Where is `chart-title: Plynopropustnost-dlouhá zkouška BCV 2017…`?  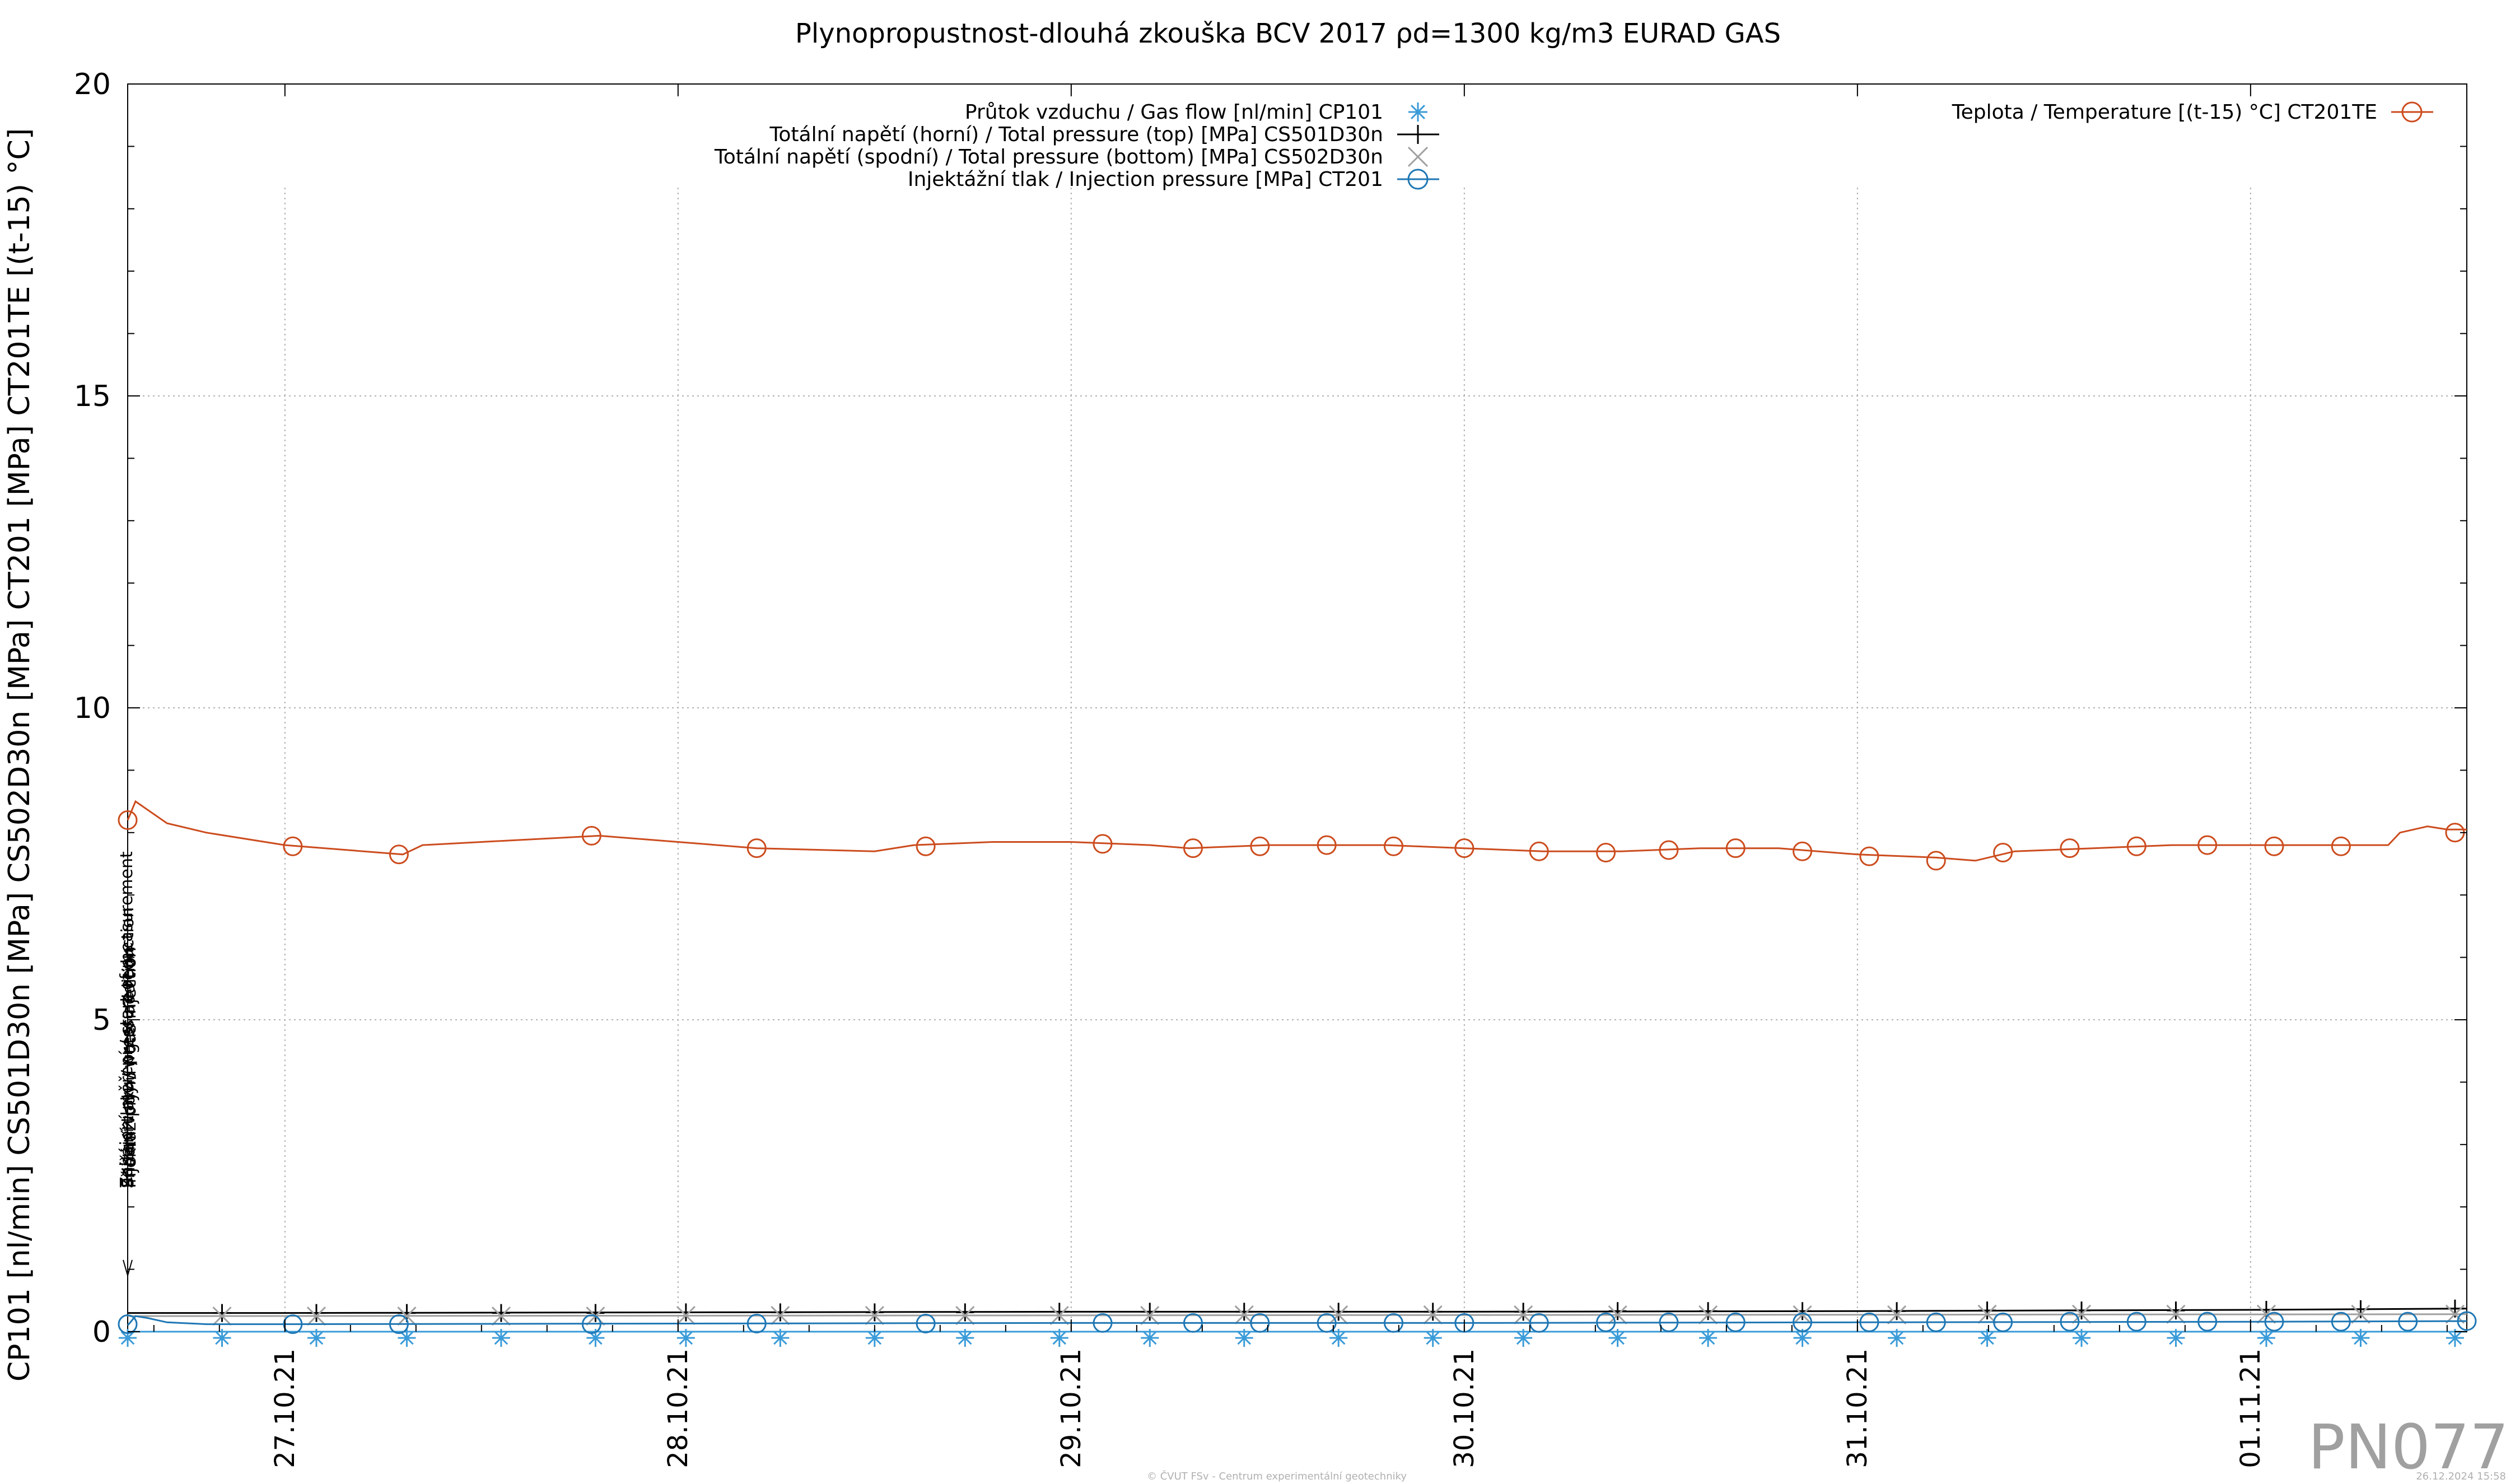 chart-title: Plynopropustnost-dlouhá zkouška BCV 2017… is located at coordinates (1288, 34).